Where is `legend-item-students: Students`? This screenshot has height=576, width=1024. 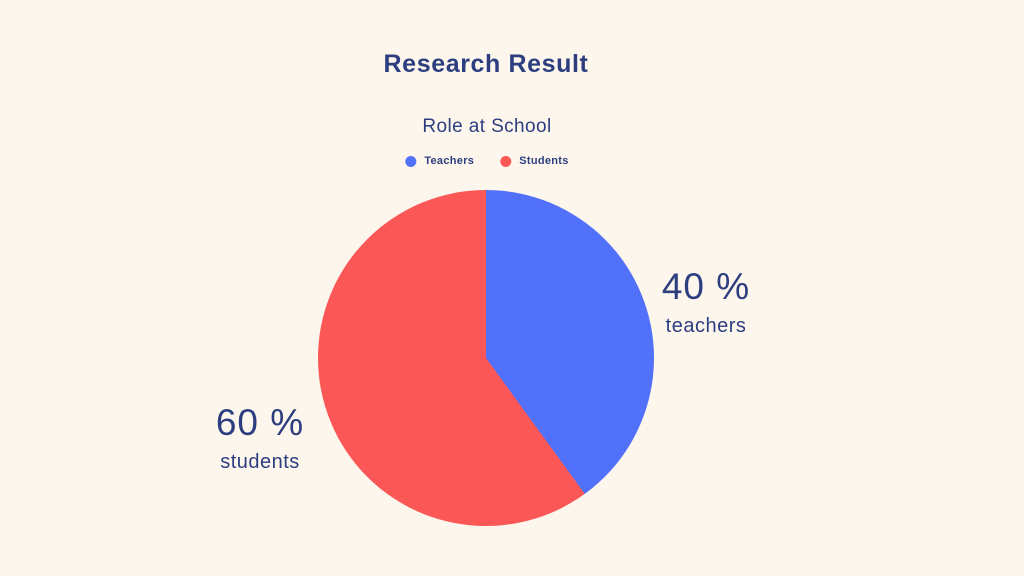 legend-item-students: Students is located at coordinates (534, 161).